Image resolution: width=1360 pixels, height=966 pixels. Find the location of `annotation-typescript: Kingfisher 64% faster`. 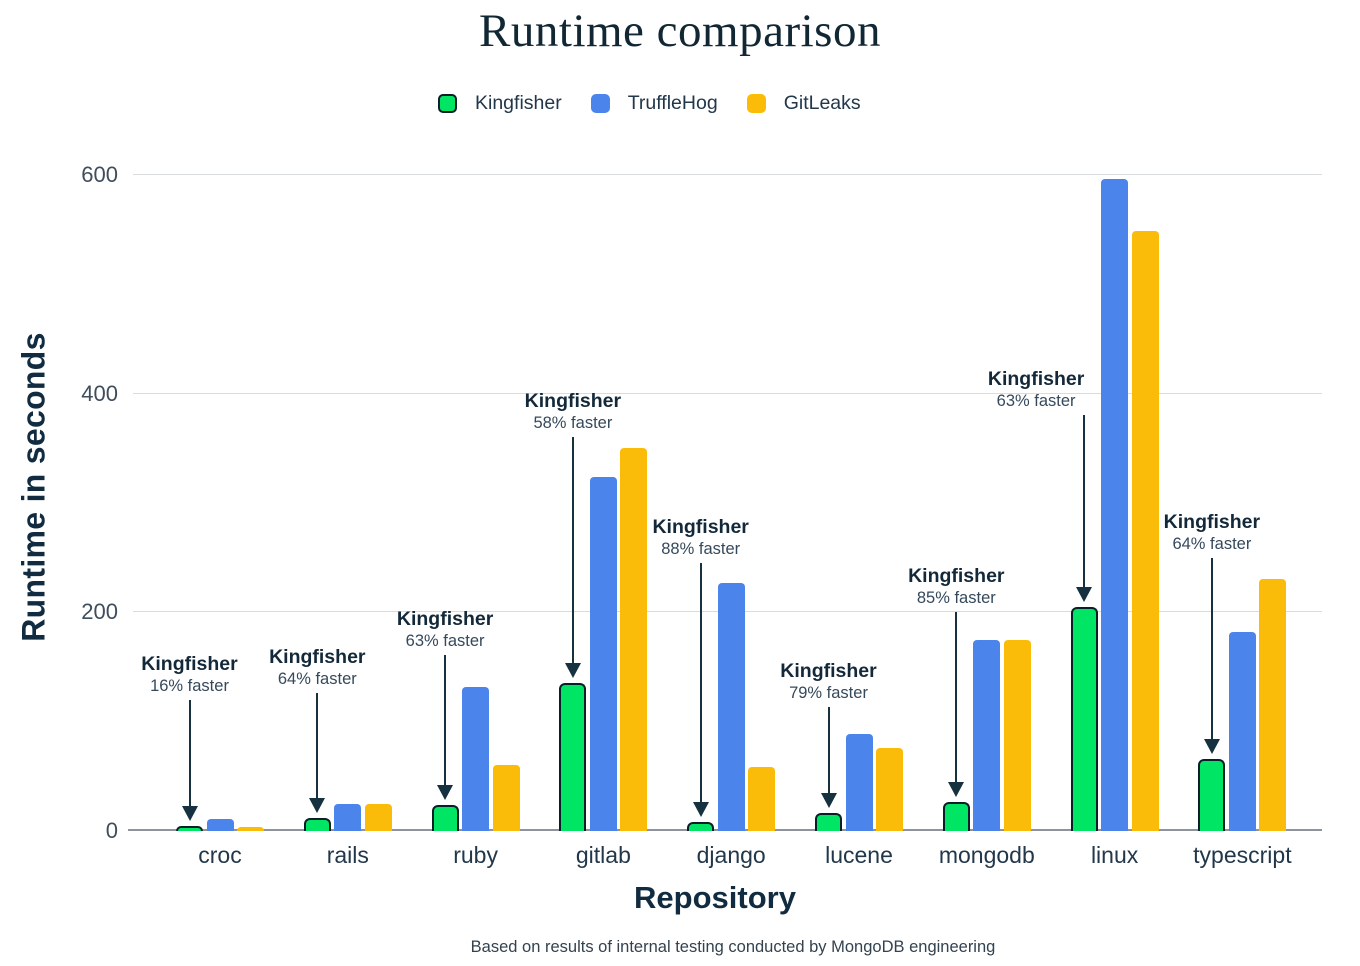

annotation-typescript: Kingfisher 64% faster is located at coordinates (1212, 532).